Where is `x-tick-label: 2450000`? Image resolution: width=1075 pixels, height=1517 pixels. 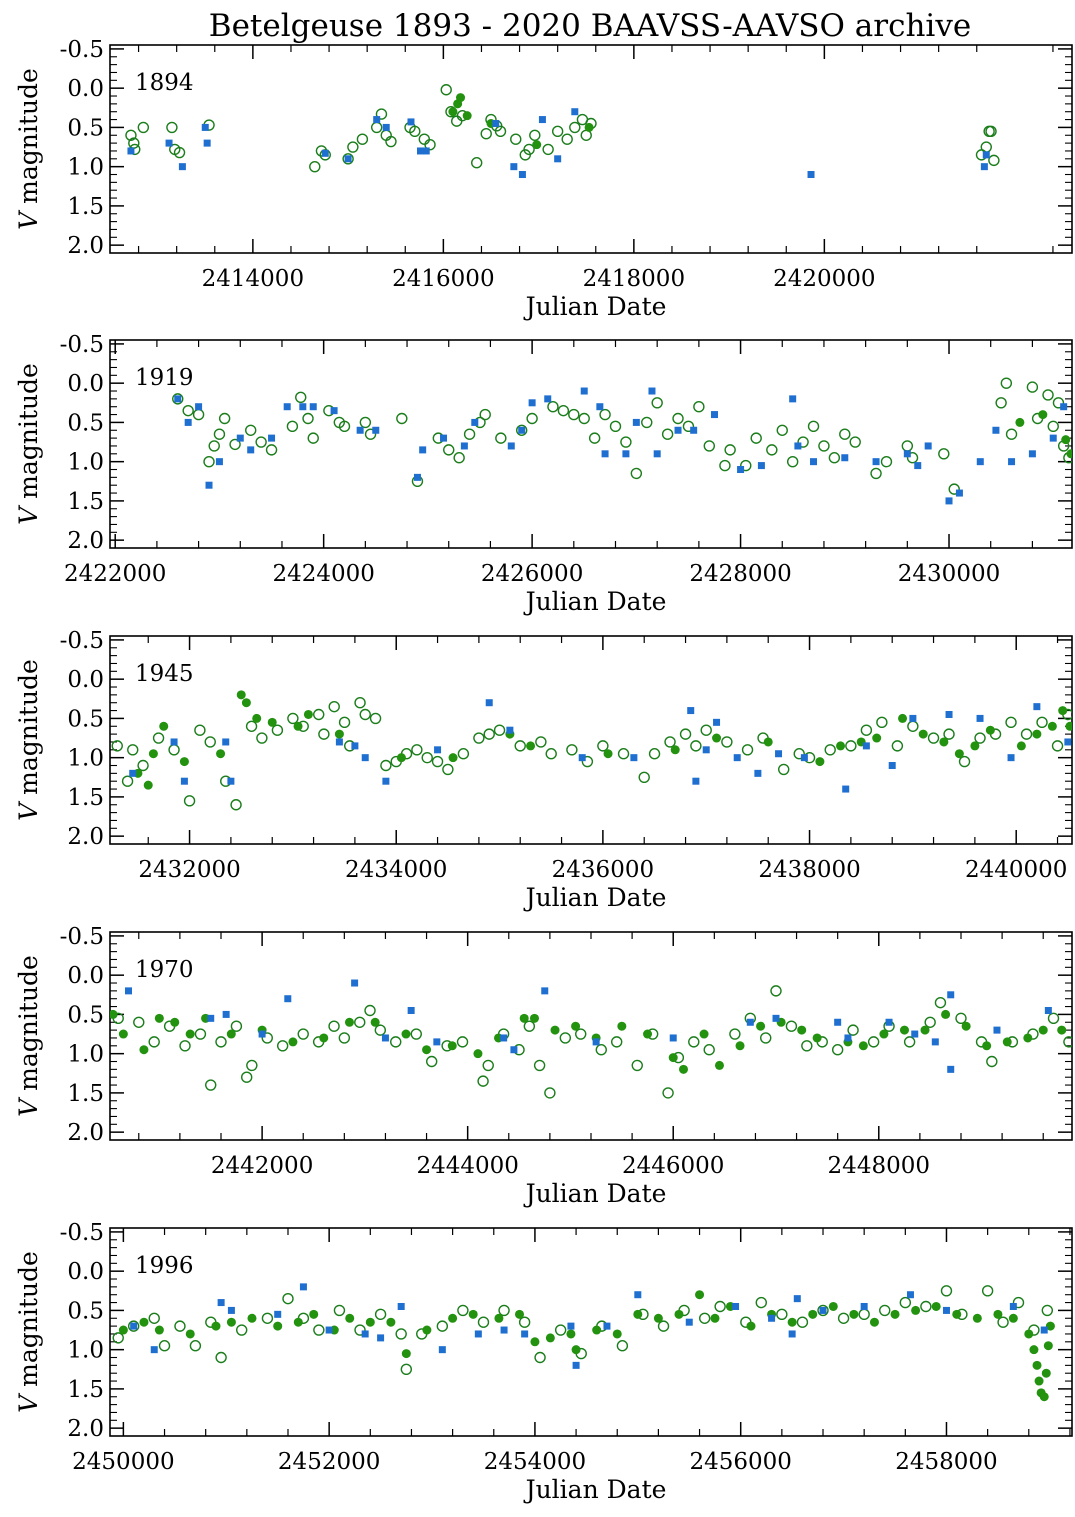 x-tick-label: 2450000 is located at coordinates (123, 1462).